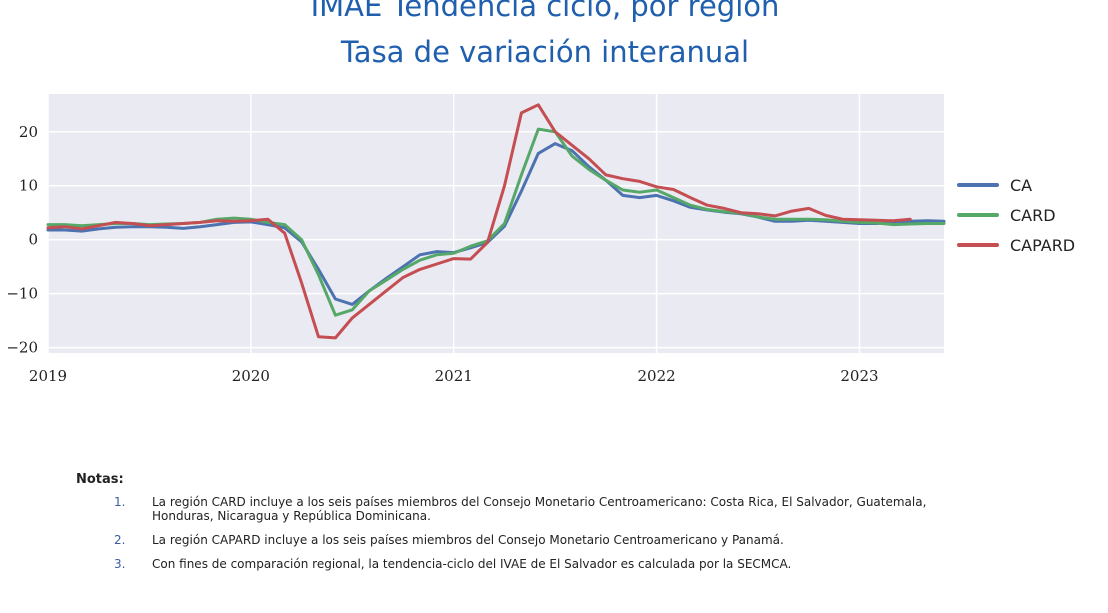 The height and width of the screenshot is (613, 1108). I want to click on note-number: 3., so click(120, 564).